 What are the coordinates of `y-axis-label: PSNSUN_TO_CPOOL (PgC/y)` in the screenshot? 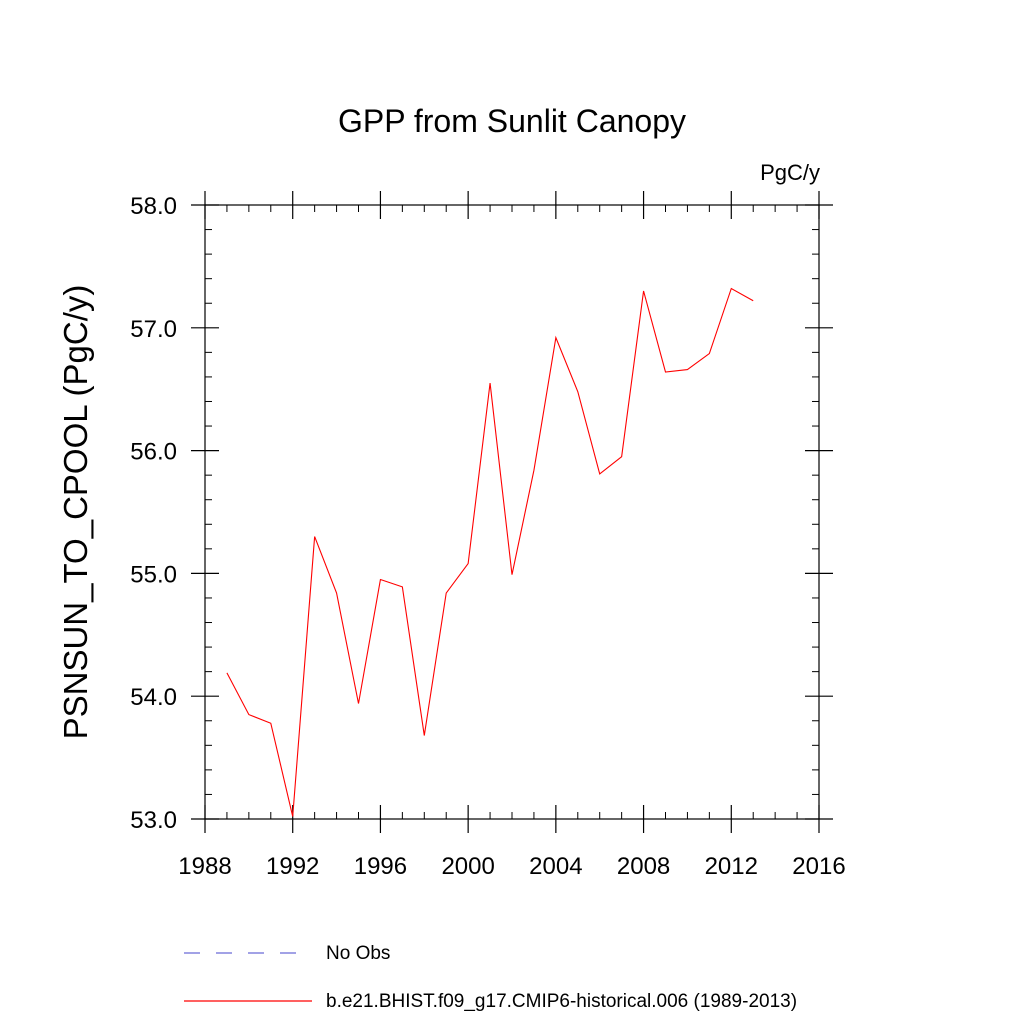 It's located at (75, 512).